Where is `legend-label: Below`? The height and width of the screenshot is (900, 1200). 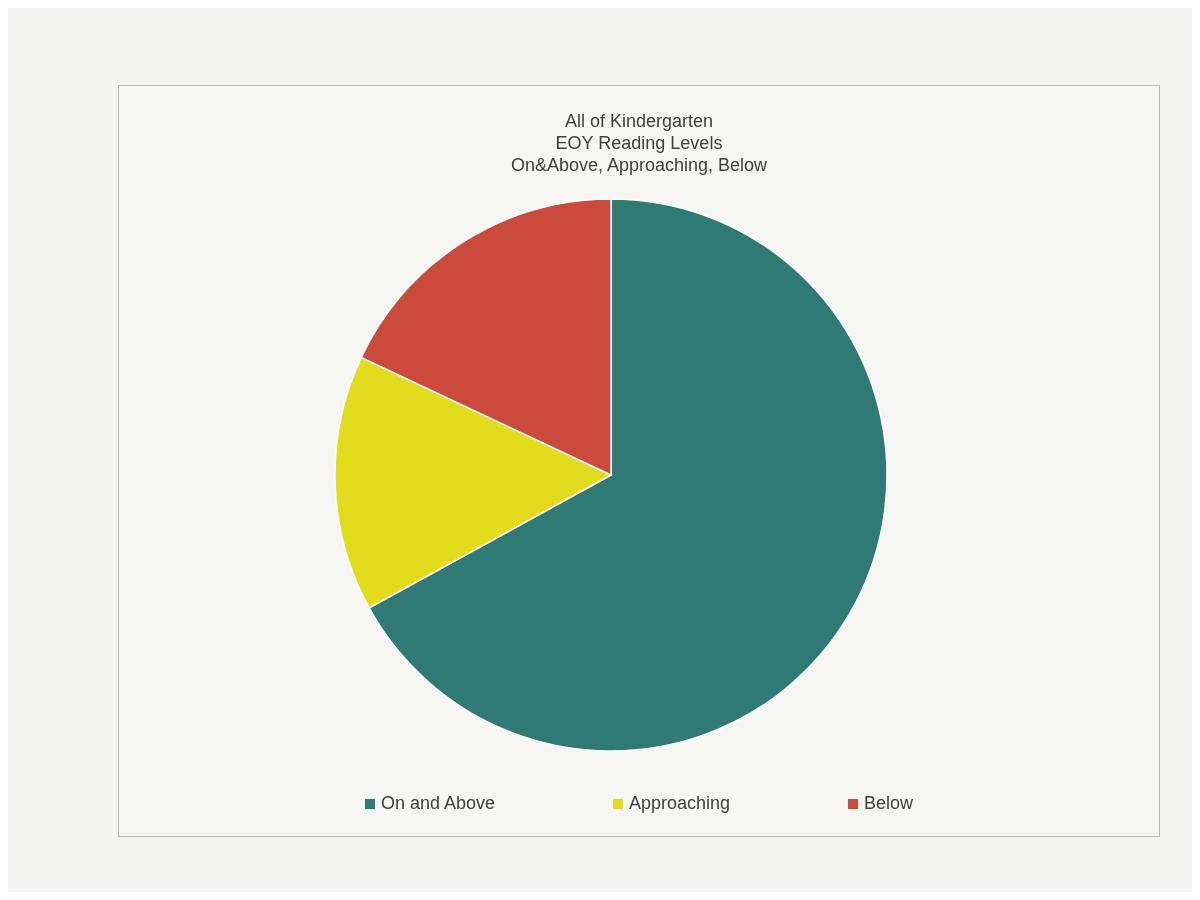 legend-label: Below is located at coordinates (889, 803).